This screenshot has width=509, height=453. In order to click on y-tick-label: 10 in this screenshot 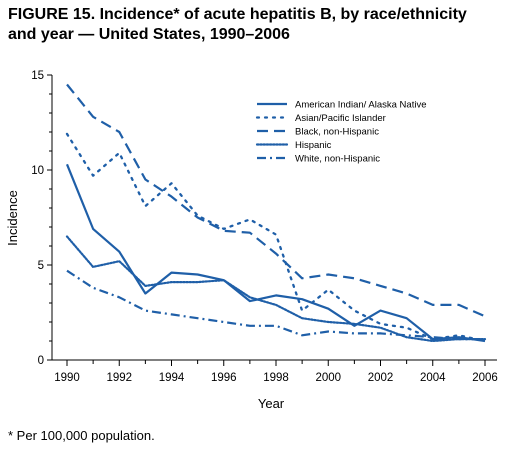, I will do `click(37, 171)`.